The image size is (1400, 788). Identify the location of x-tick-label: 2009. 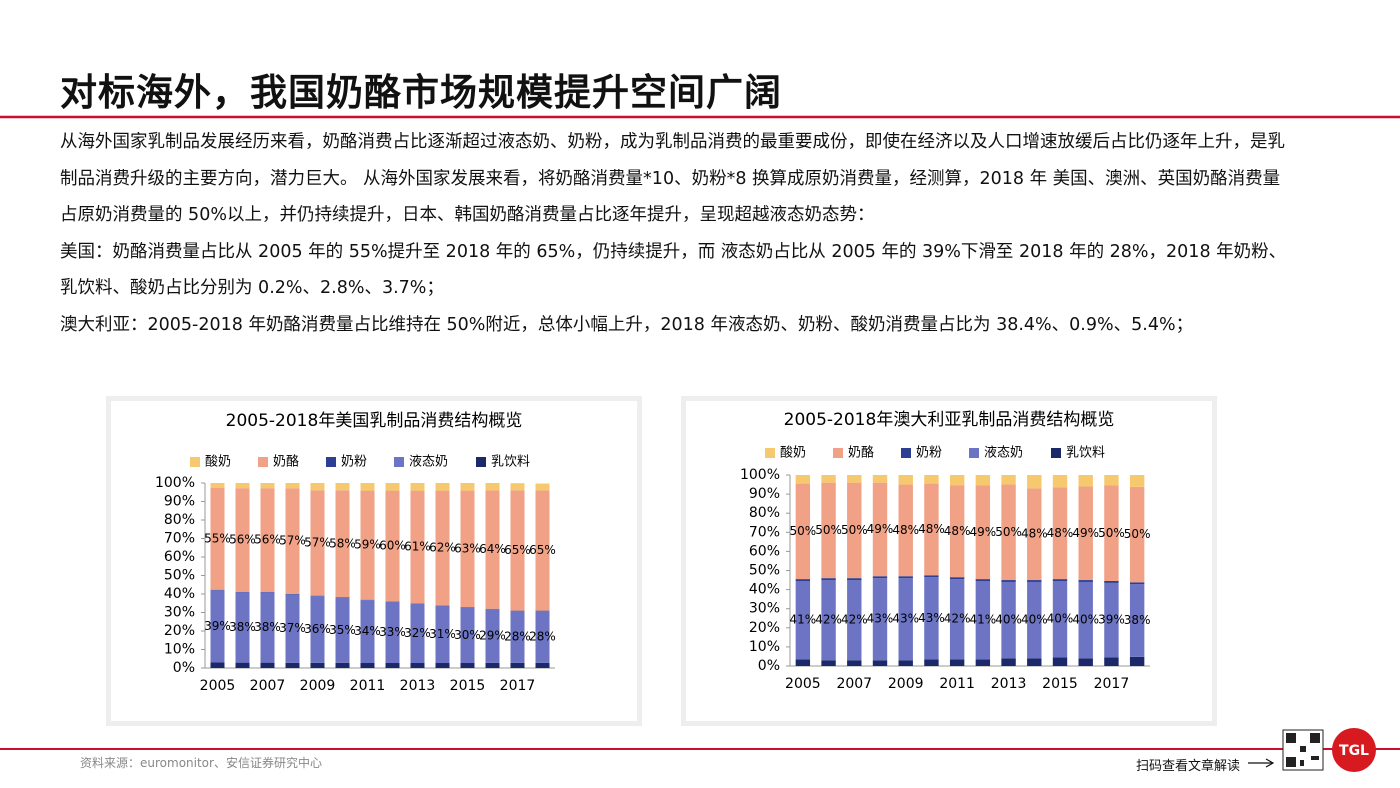
(906, 684).